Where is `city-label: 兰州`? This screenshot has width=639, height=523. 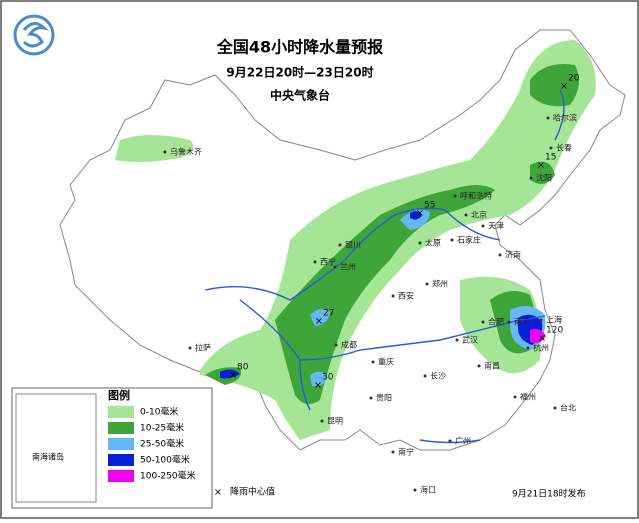 city-label: 兰州 is located at coordinates (348, 267).